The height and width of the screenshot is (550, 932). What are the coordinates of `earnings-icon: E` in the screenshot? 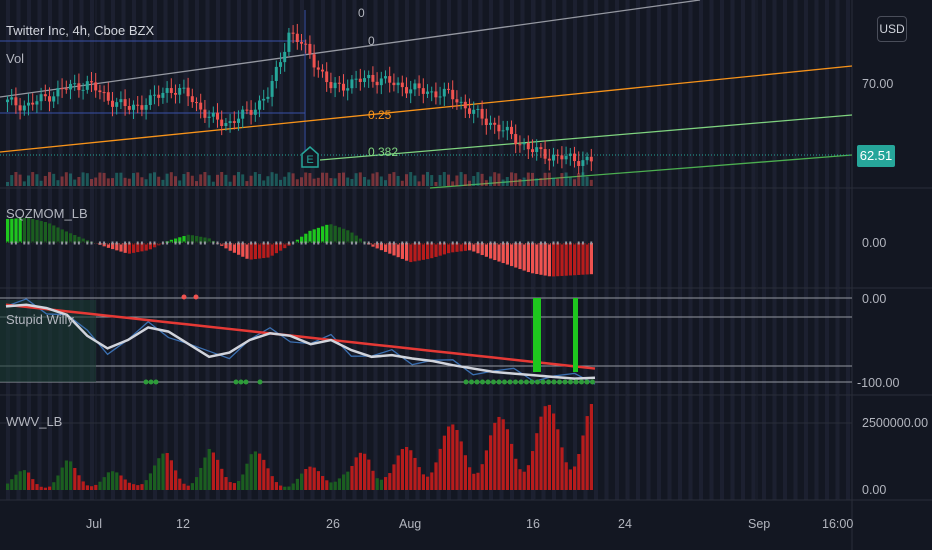 It's located at (310, 157).